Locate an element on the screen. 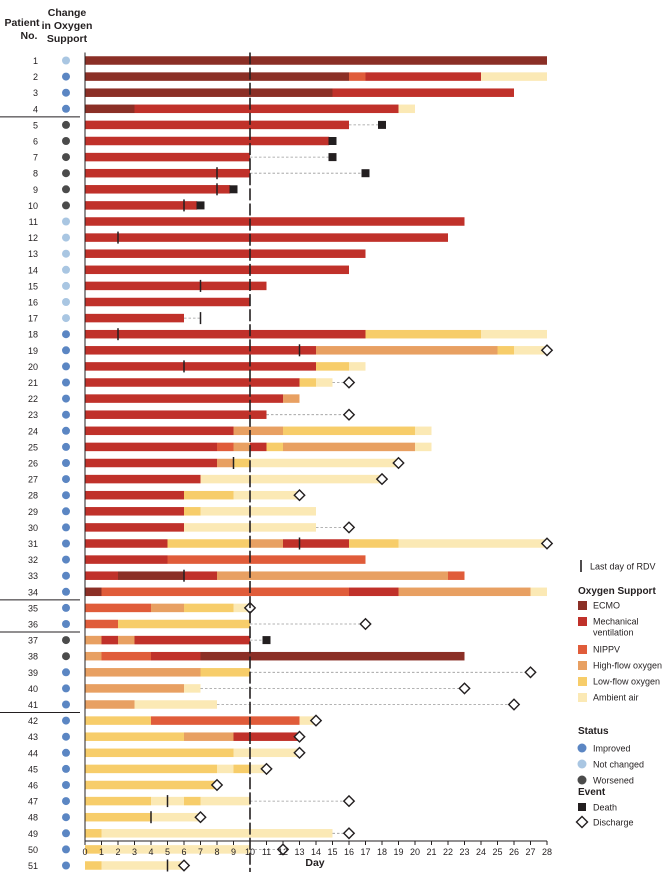  bar-segment-ecmo is located at coordinates (316, 60).